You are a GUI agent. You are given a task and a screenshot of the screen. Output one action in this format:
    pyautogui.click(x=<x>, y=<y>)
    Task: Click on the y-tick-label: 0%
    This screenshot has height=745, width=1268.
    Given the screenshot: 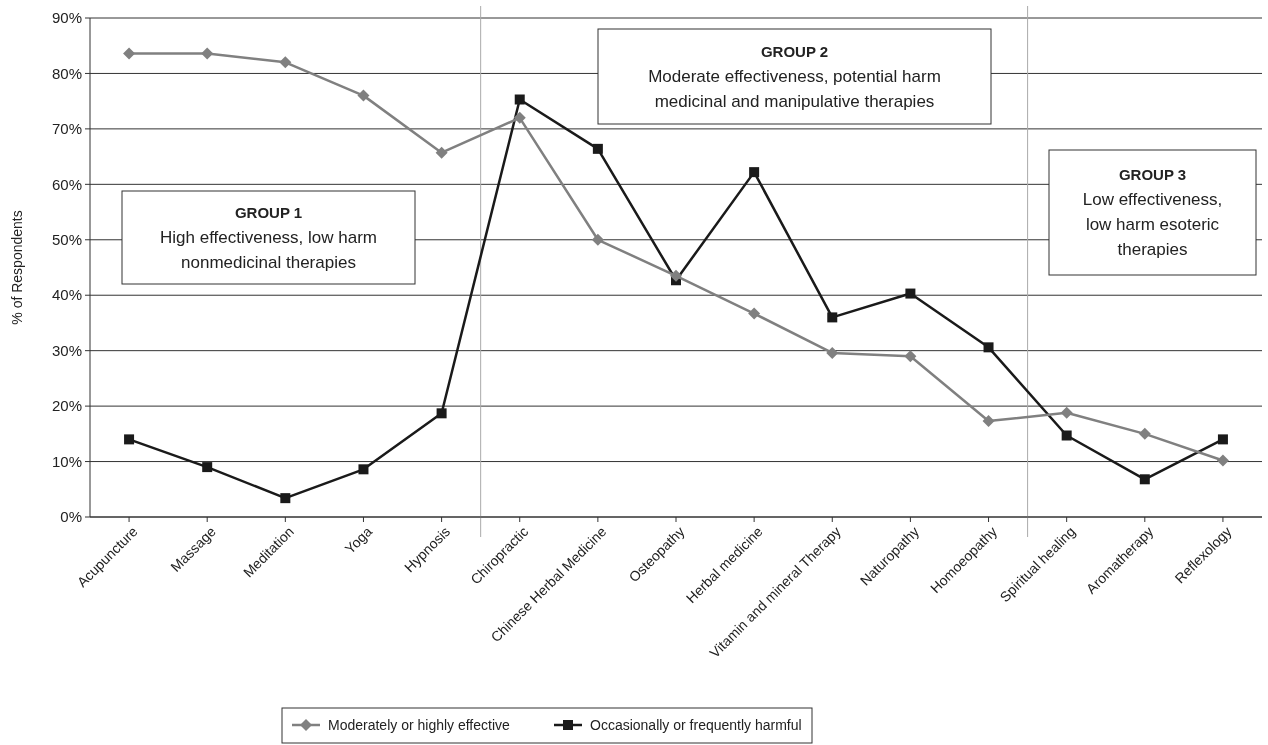 What is the action you would take?
    pyautogui.click(x=71, y=517)
    